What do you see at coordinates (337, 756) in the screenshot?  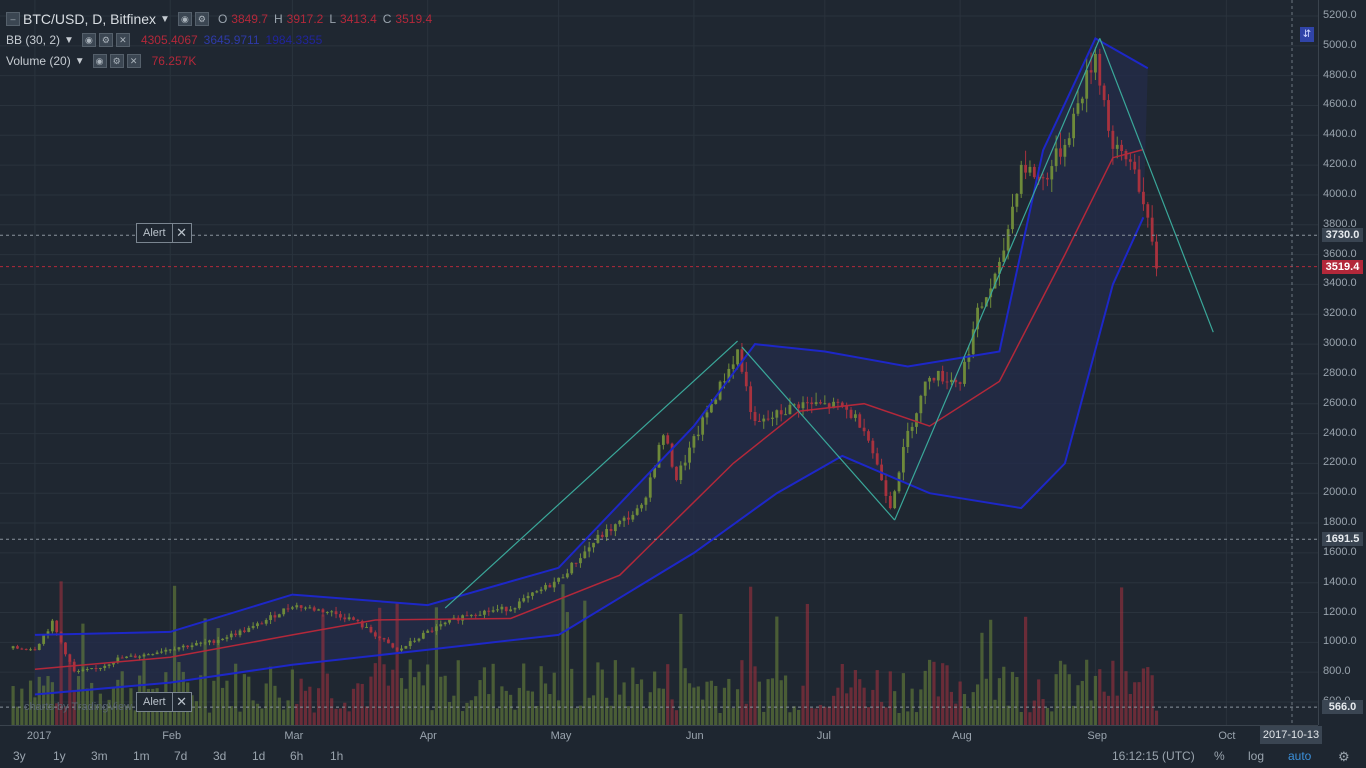 I see `timeframe-button: 1h` at bounding box center [337, 756].